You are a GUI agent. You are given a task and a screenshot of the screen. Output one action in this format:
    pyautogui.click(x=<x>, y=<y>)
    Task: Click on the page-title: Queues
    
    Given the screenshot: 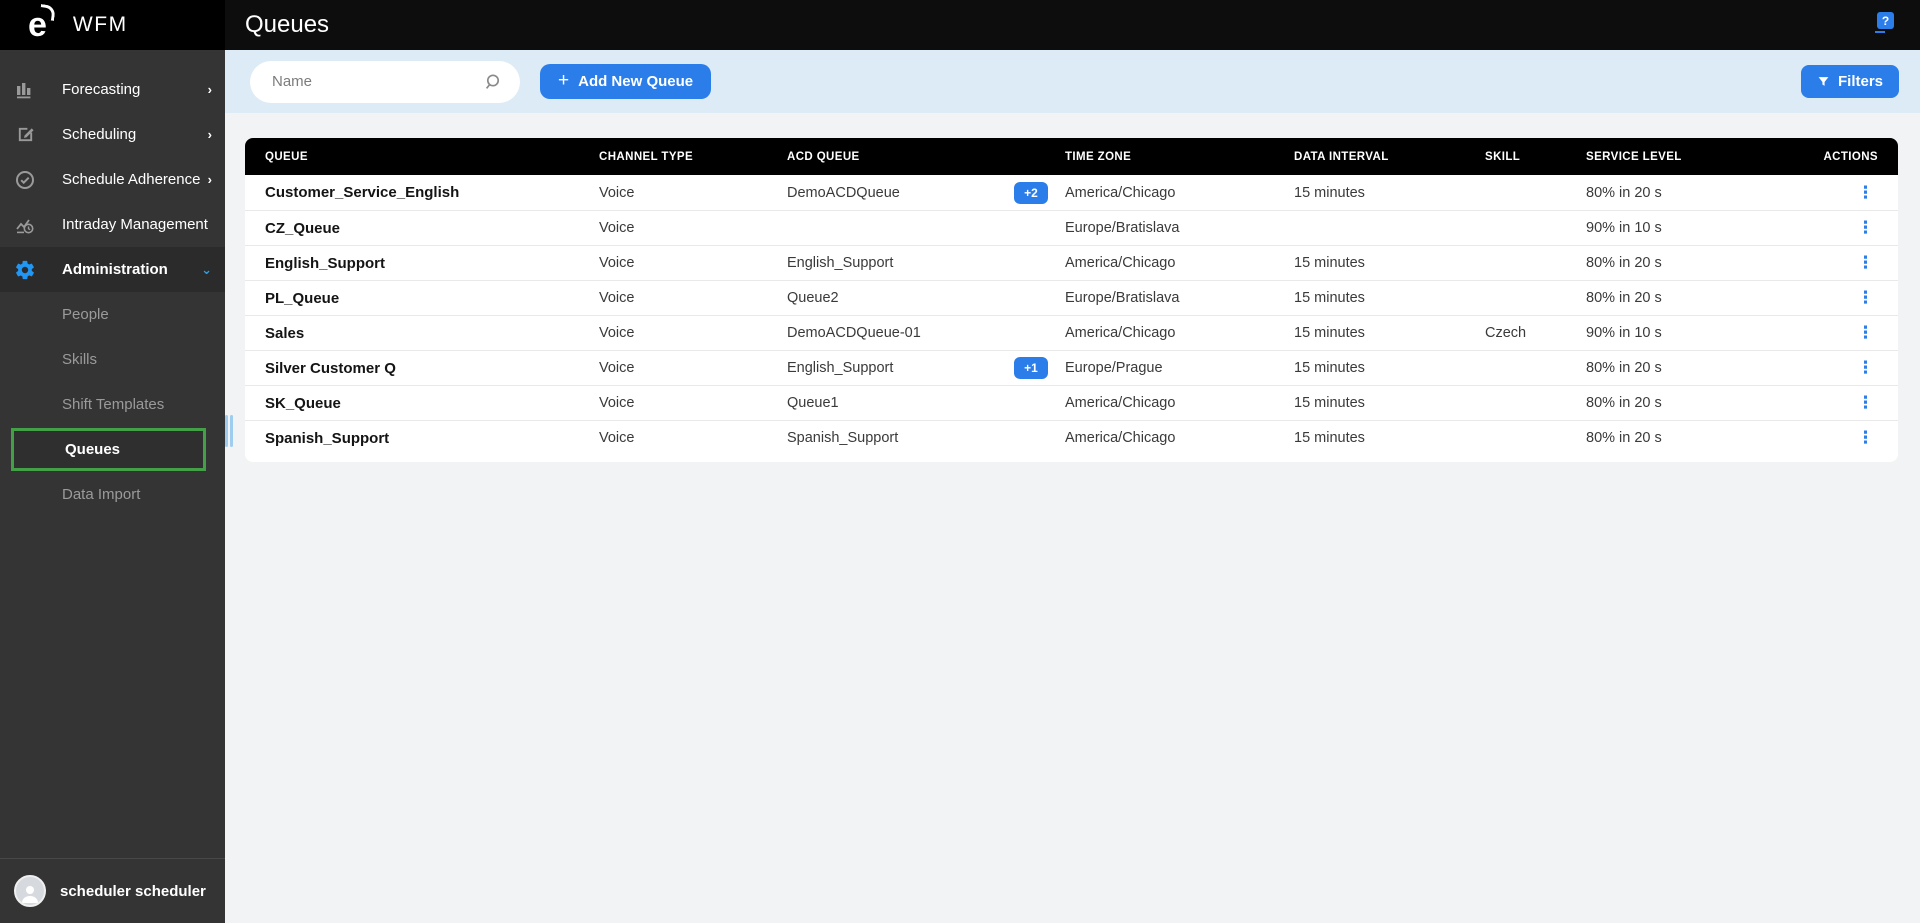 What is the action you would take?
    pyautogui.click(x=287, y=24)
    